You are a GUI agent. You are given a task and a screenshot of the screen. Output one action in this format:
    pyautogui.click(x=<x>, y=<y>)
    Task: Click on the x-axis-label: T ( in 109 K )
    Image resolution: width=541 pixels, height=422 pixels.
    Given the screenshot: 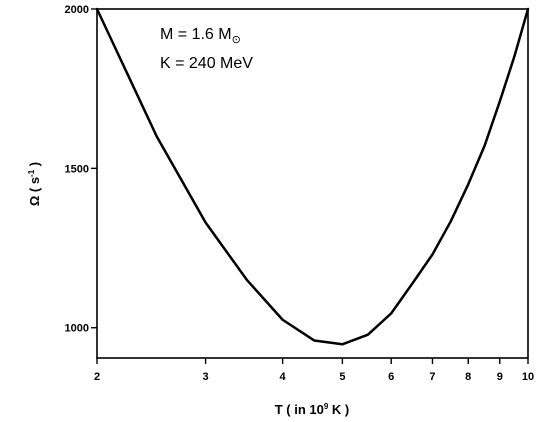 What is the action you would take?
    pyautogui.click(x=312, y=409)
    